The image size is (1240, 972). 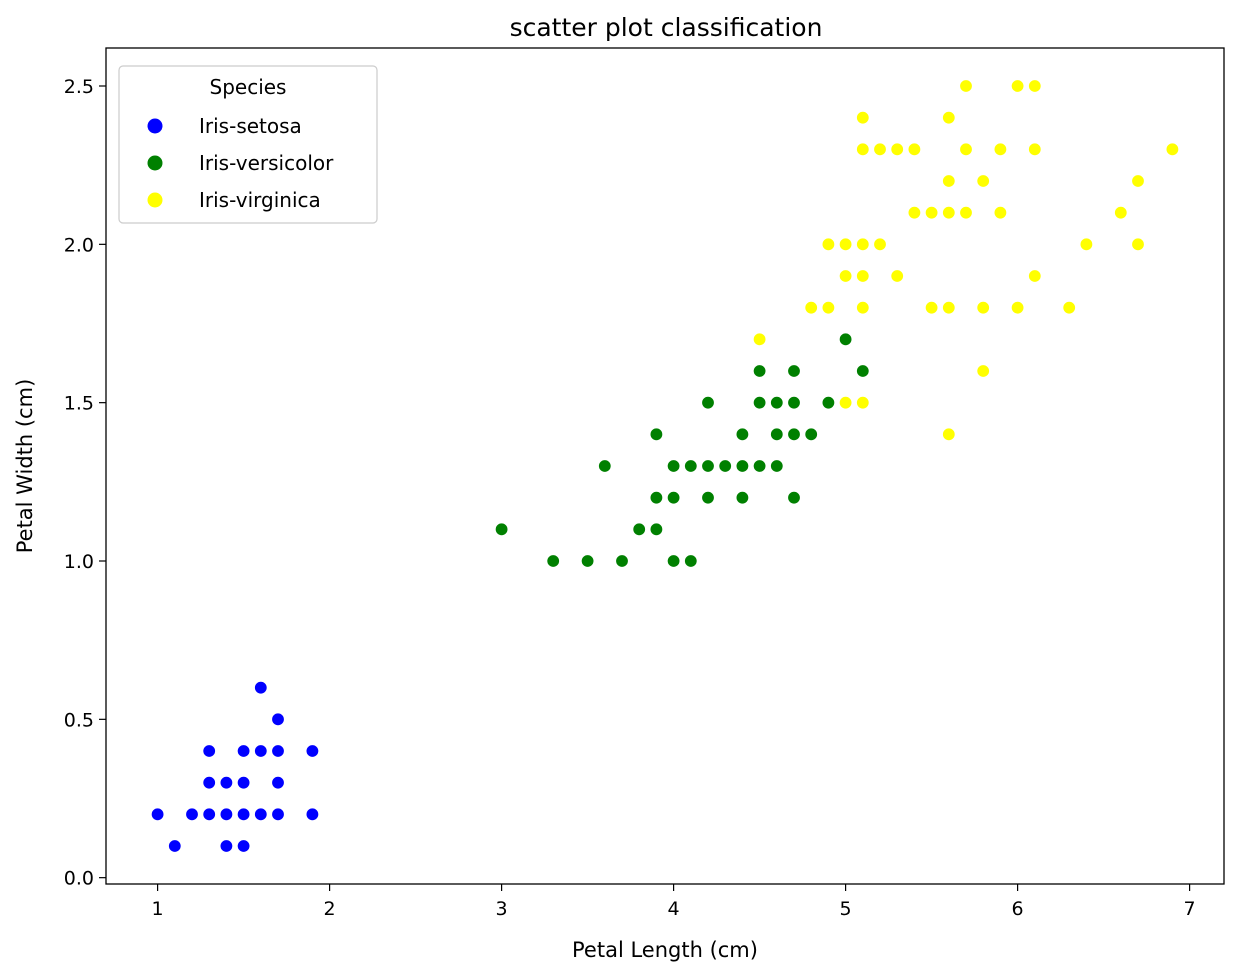 I want to click on x-tick-label: 6, so click(x=1018, y=909).